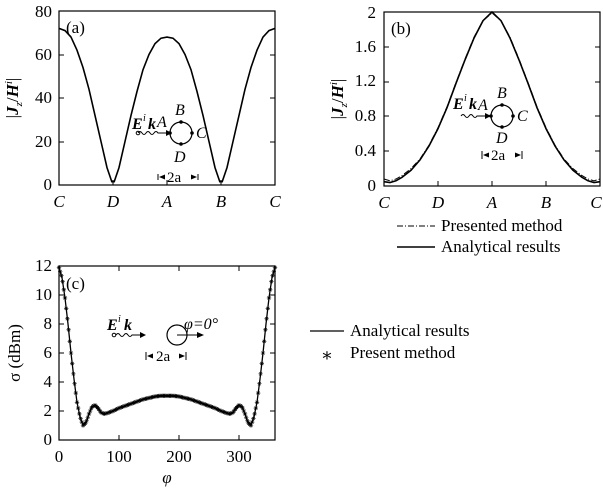 The height and width of the screenshot is (490, 603). I want to click on panel-c-ytick: 6, so click(48, 352).